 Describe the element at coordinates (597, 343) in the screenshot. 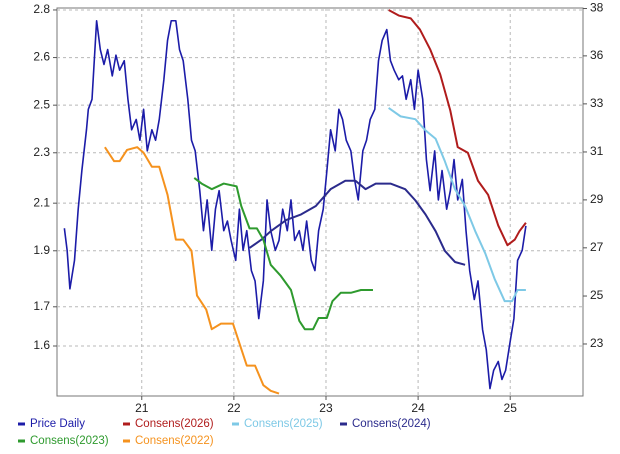

I see `y2-tick-label: 23` at that location.